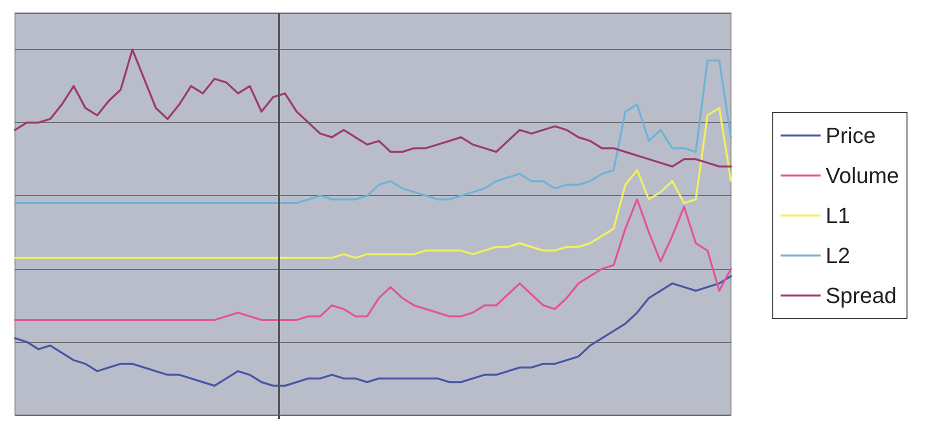 The height and width of the screenshot is (431, 927). What do you see at coordinates (861, 295) in the screenshot?
I see `legend-label: Spread` at bounding box center [861, 295].